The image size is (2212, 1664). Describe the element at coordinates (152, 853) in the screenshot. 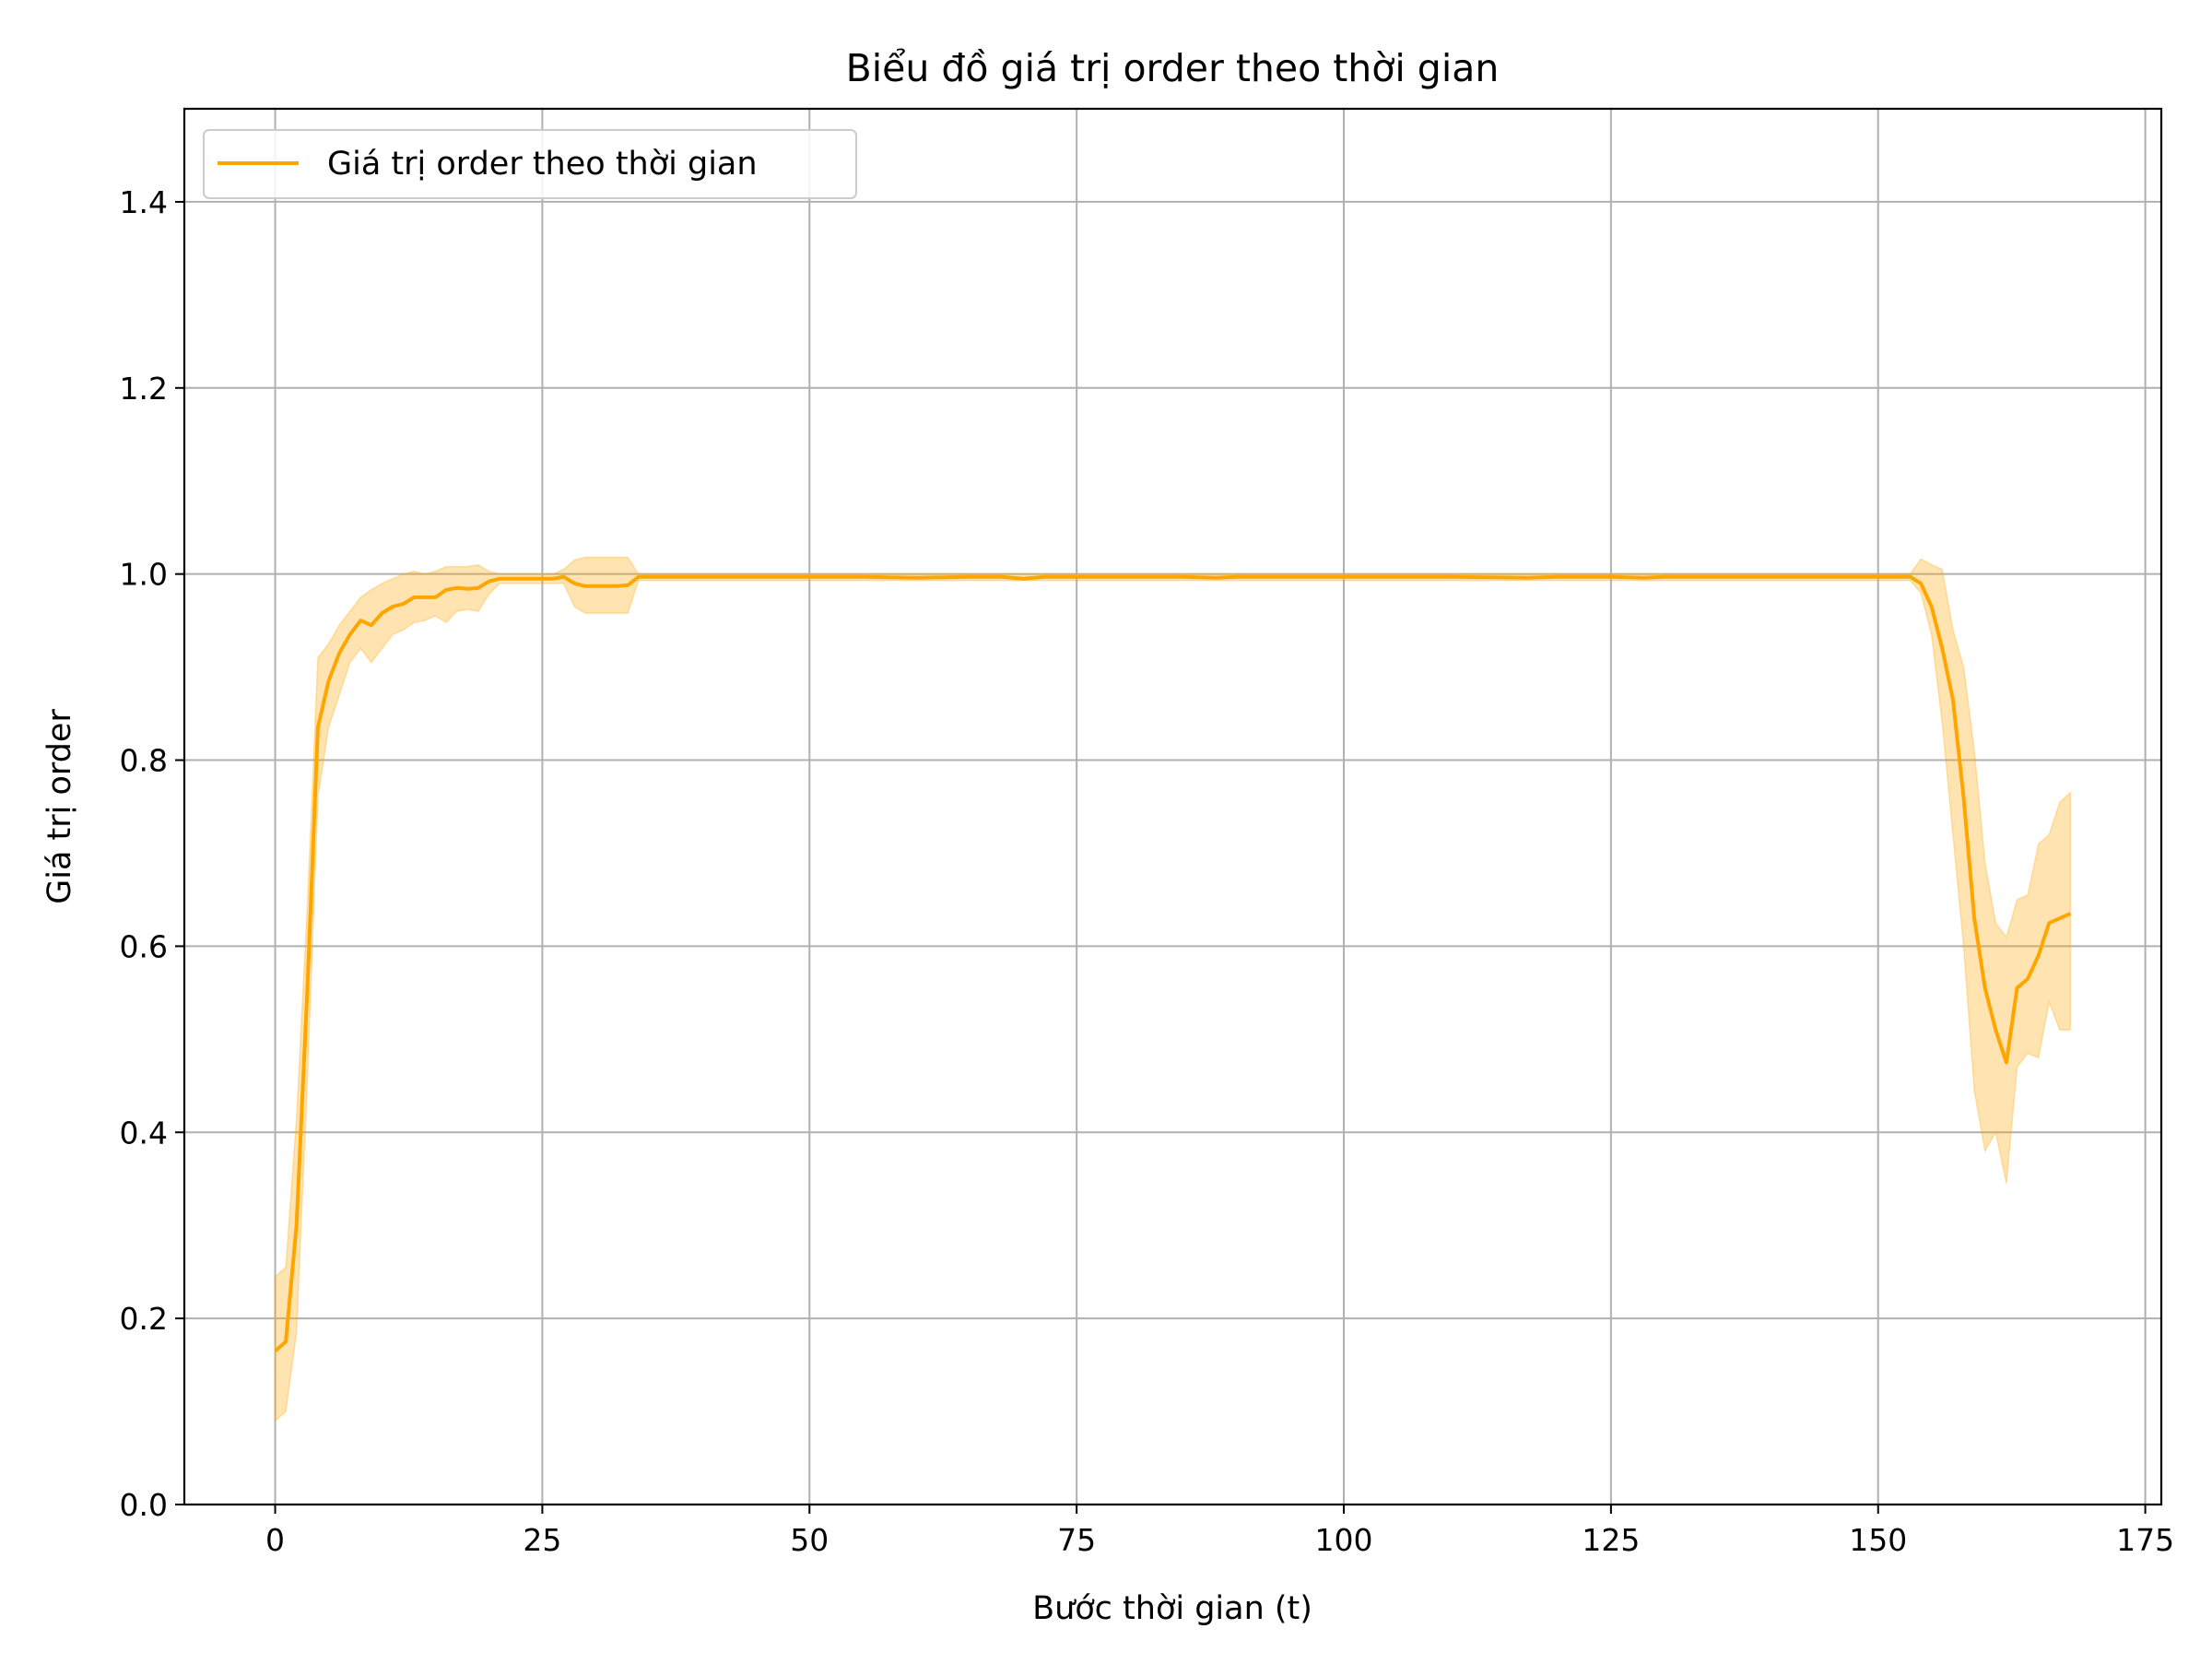

I see `y-axis-ticks: 0.0 0.2 0.4 0.6 0.8 1.0 1.2 1.4` at that location.